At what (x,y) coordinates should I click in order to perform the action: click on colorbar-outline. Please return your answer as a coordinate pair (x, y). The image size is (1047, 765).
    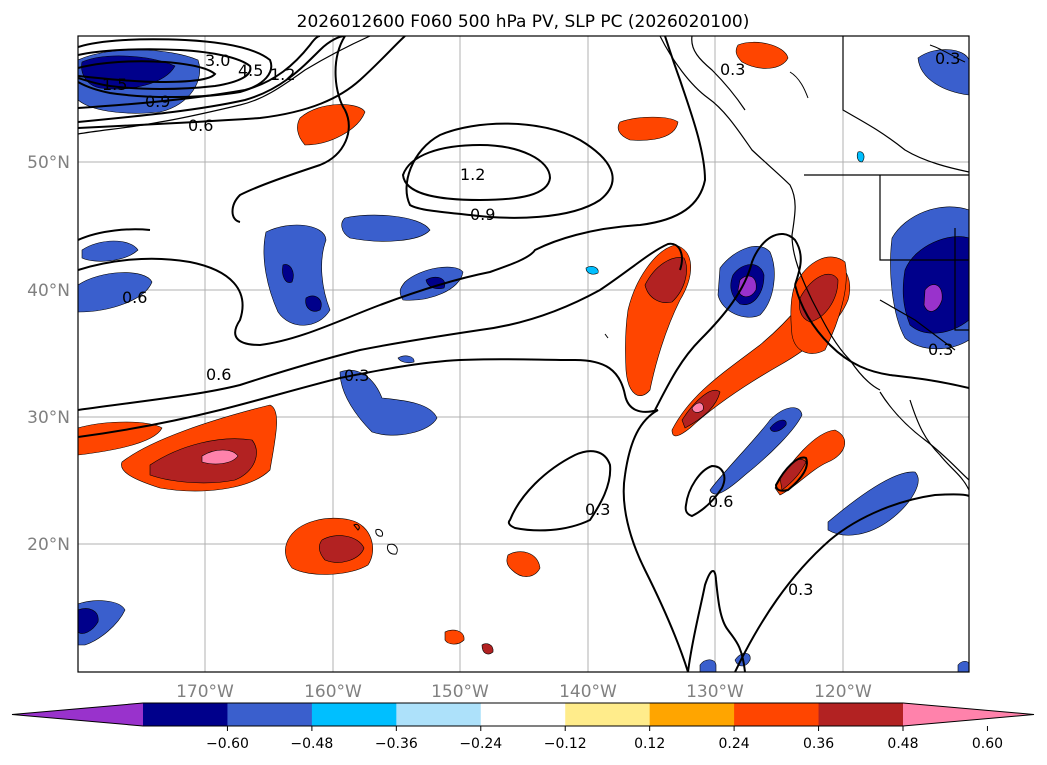
    Looking at the image, I should click on (523, 714).